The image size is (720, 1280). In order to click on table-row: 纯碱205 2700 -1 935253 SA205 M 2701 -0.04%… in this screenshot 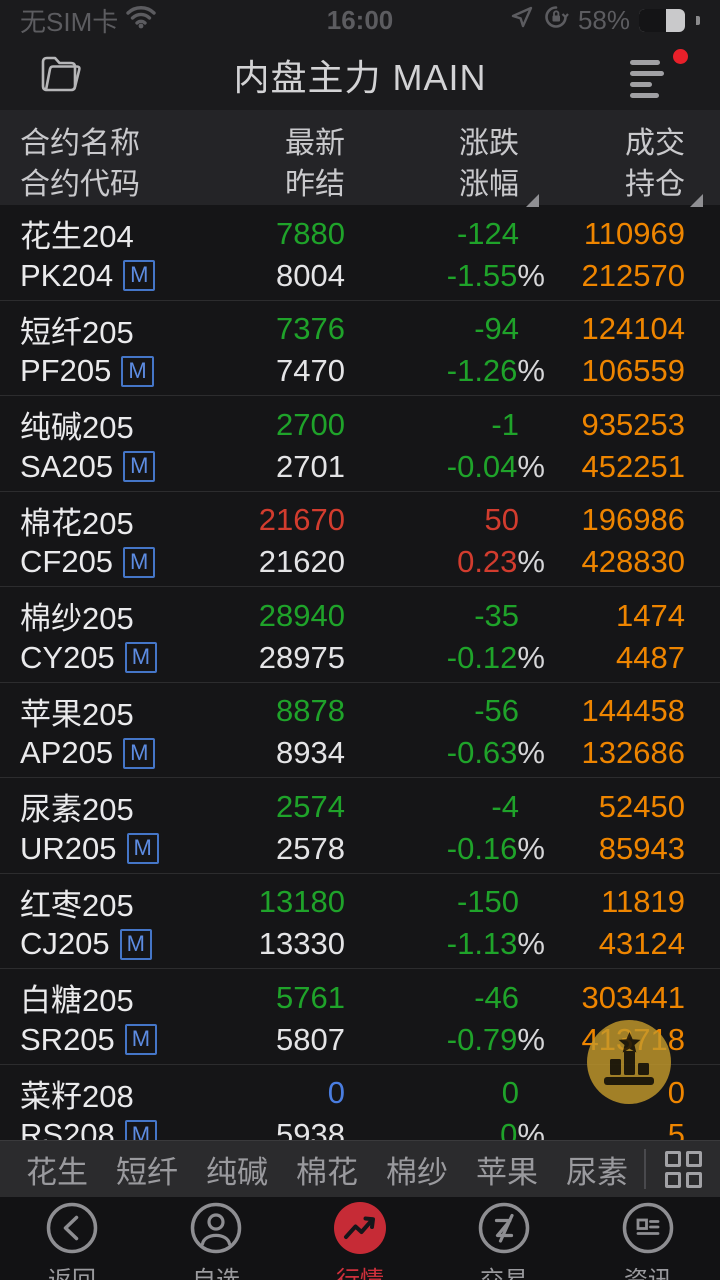, I will do `click(360, 444)`.